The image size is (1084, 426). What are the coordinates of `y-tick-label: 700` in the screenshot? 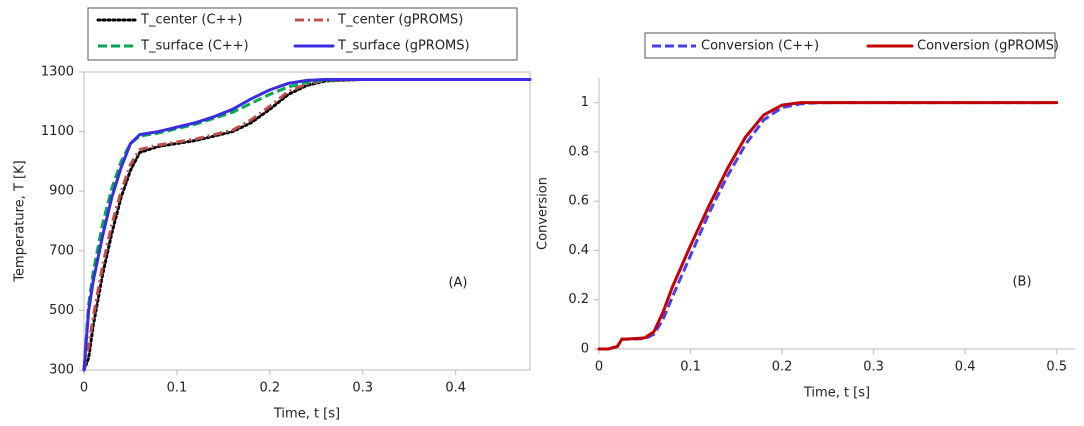 It's located at (61, 250).